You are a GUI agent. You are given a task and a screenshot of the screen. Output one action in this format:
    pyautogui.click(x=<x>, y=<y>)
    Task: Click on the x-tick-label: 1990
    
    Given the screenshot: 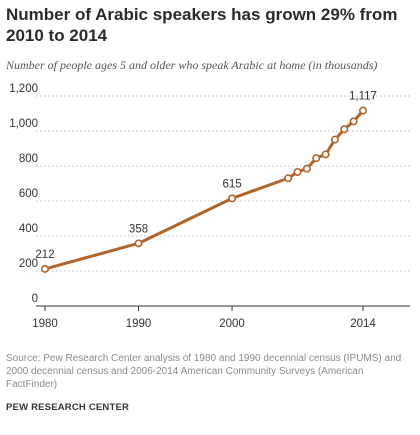 What is the action you would take?
    pyautogui.click(x=139, y=324)
    